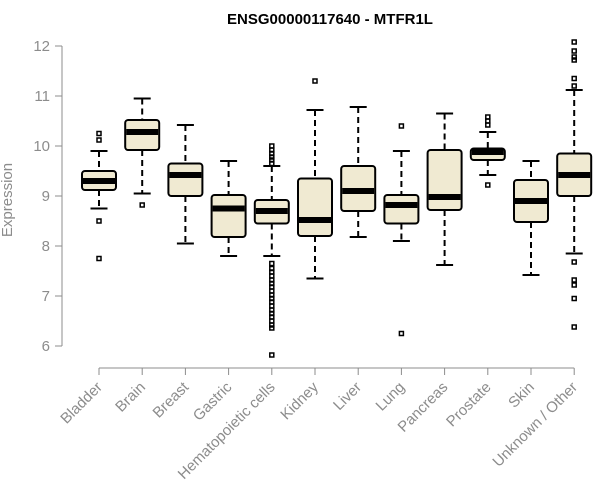 This screenshot has height=500, width=600. What do you see at coordinates (271, 250) in the screenshot?
I see `box-series-hematopoietic-cells` at bounding box center [271, 250].